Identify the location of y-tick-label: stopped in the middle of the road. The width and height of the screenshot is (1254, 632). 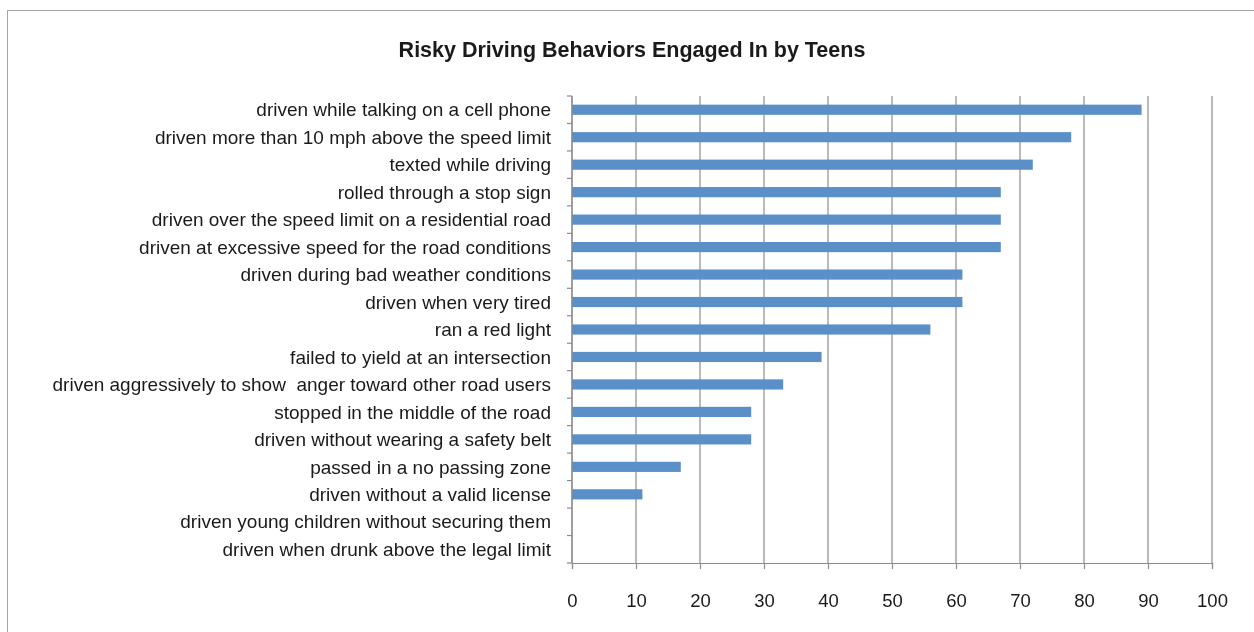
(412, 412).